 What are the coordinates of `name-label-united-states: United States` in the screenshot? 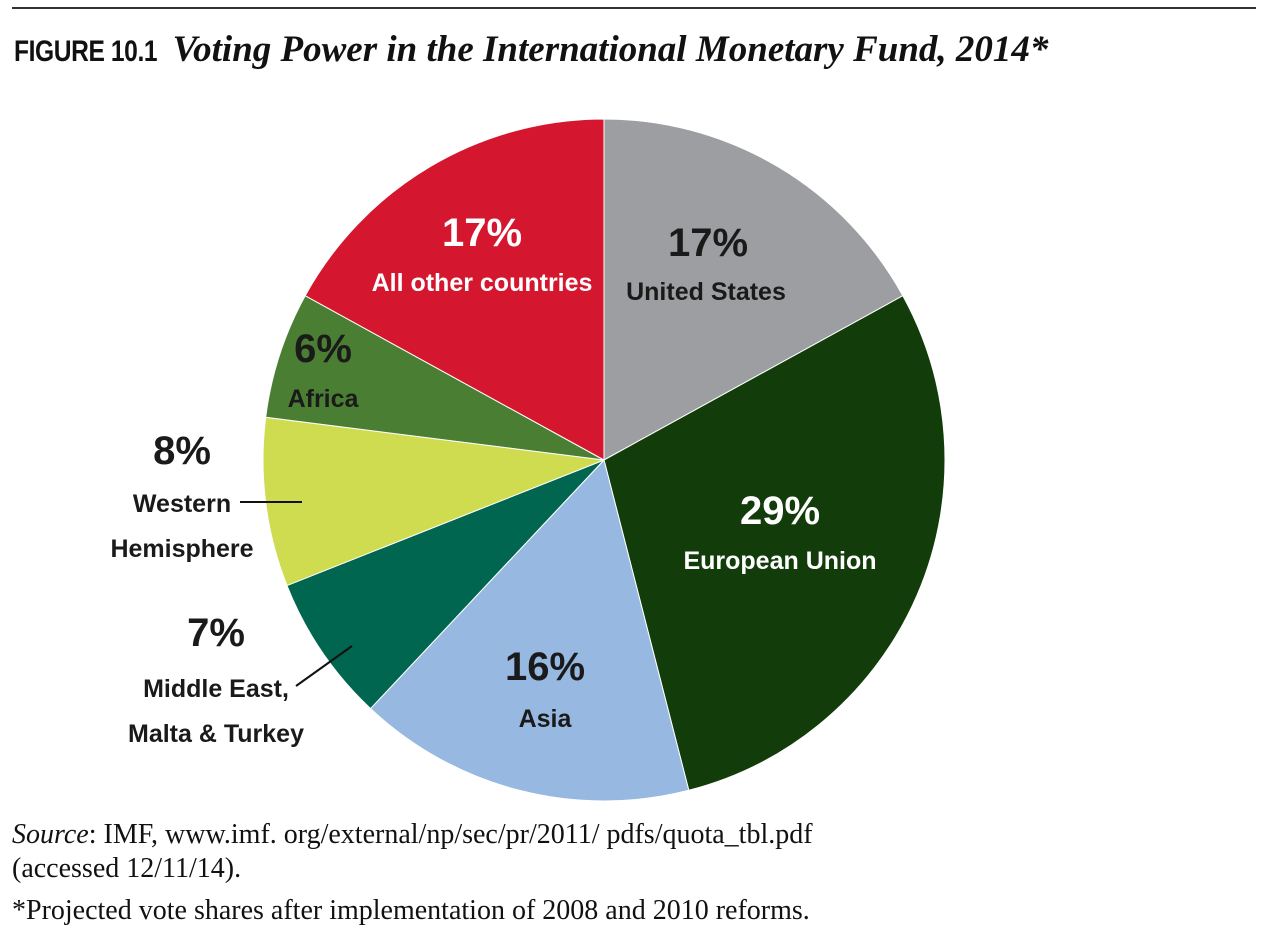 It's located at (706, 292).